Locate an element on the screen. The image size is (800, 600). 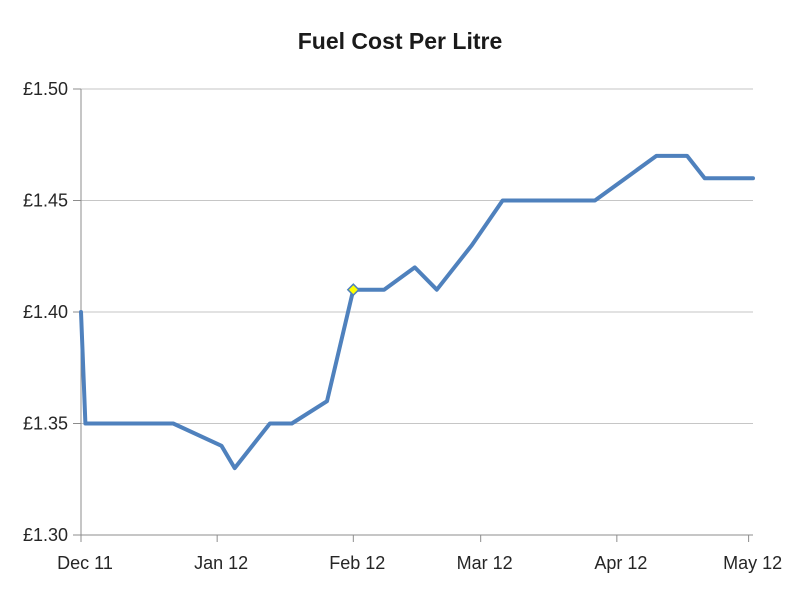
x-tick-label: May 12 is located at coordinates (752, 563).